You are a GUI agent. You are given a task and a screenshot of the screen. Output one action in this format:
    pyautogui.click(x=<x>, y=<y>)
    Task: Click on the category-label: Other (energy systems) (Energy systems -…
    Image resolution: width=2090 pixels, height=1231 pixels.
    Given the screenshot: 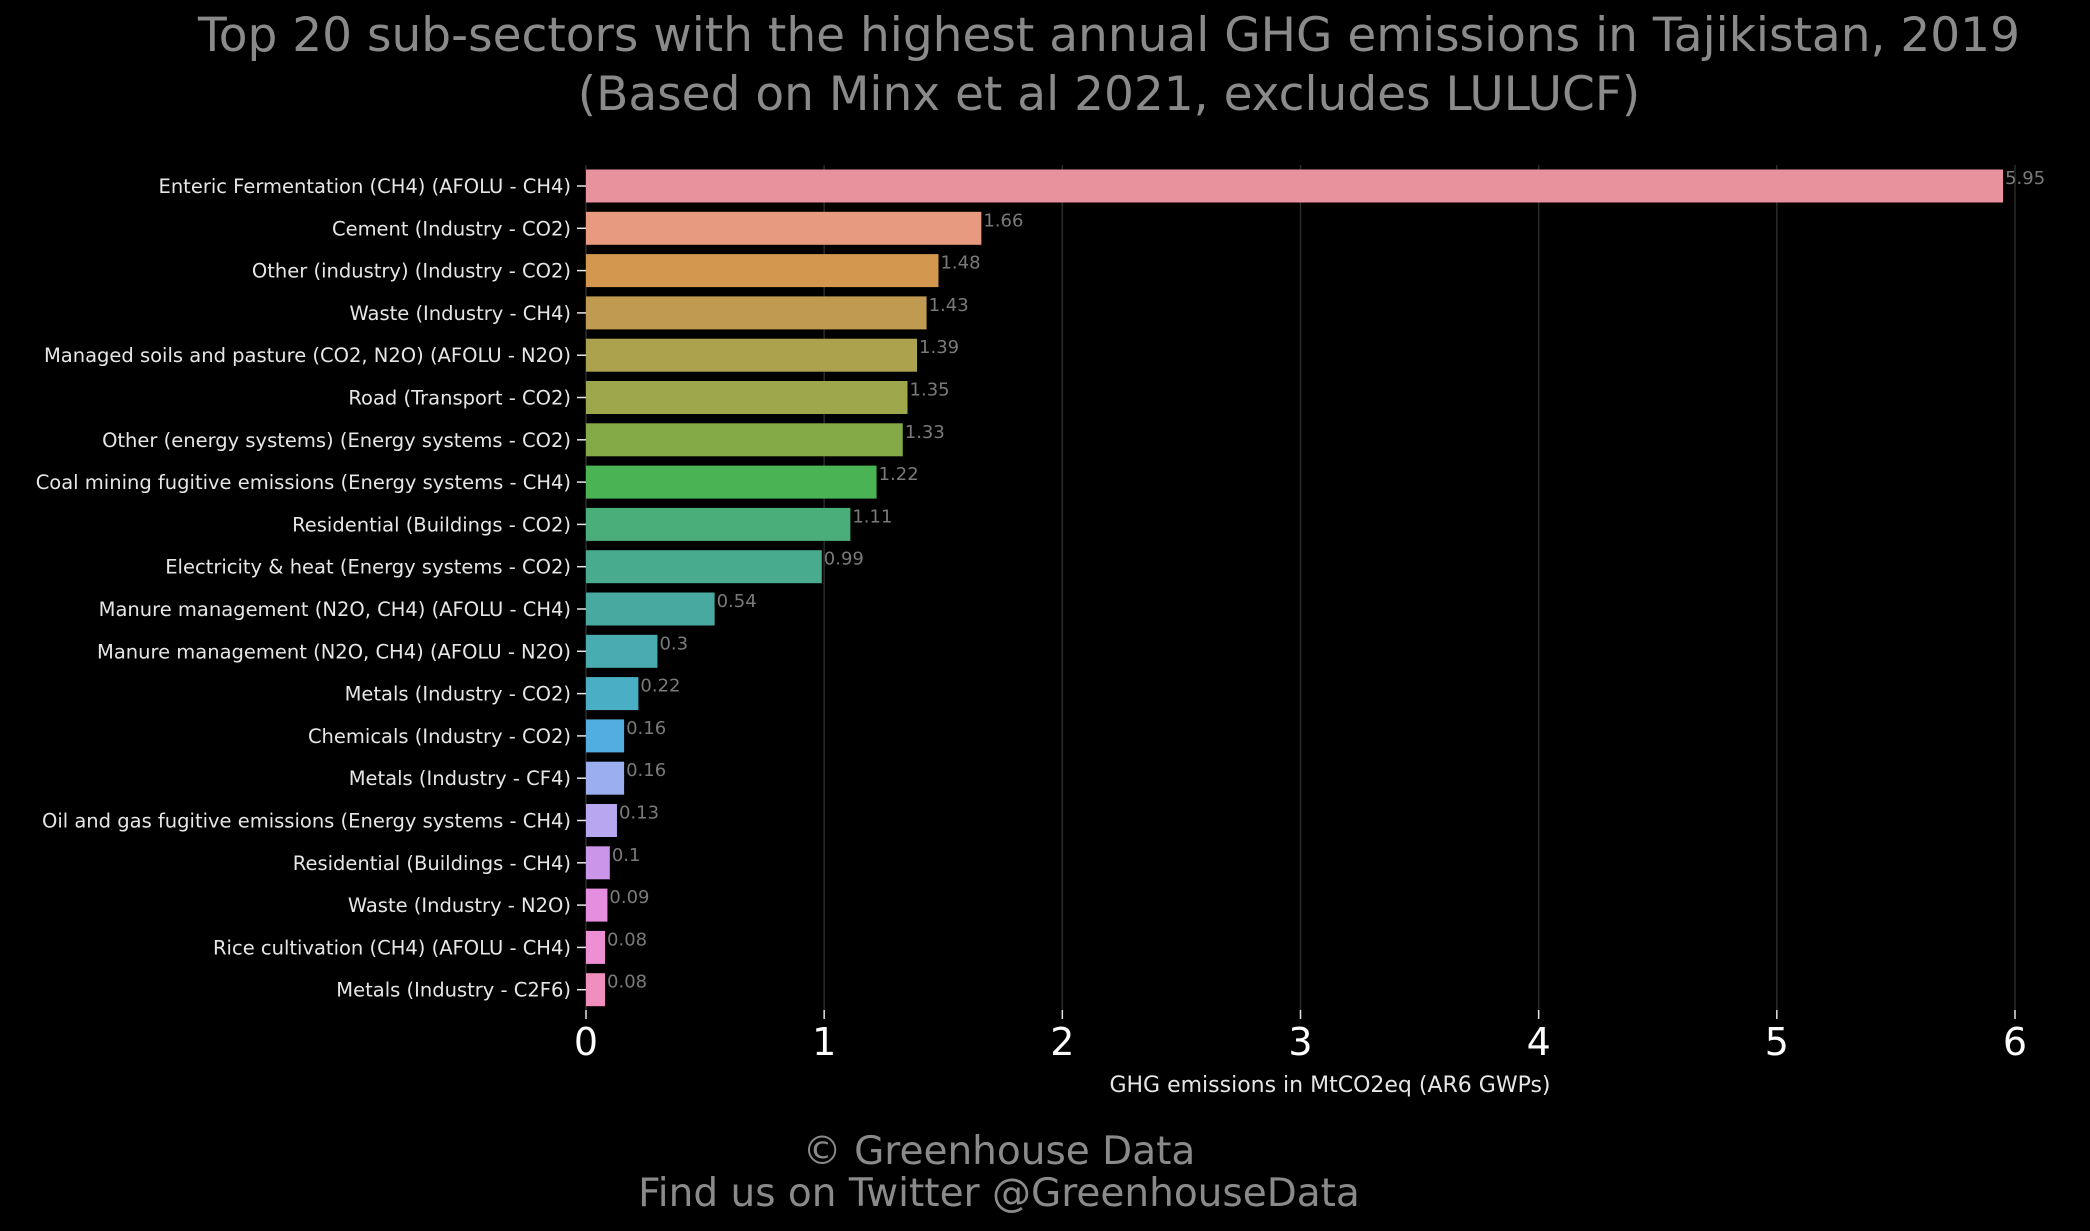 What is the action you would take?
    pyautogui.click(x=336, y=440)
    